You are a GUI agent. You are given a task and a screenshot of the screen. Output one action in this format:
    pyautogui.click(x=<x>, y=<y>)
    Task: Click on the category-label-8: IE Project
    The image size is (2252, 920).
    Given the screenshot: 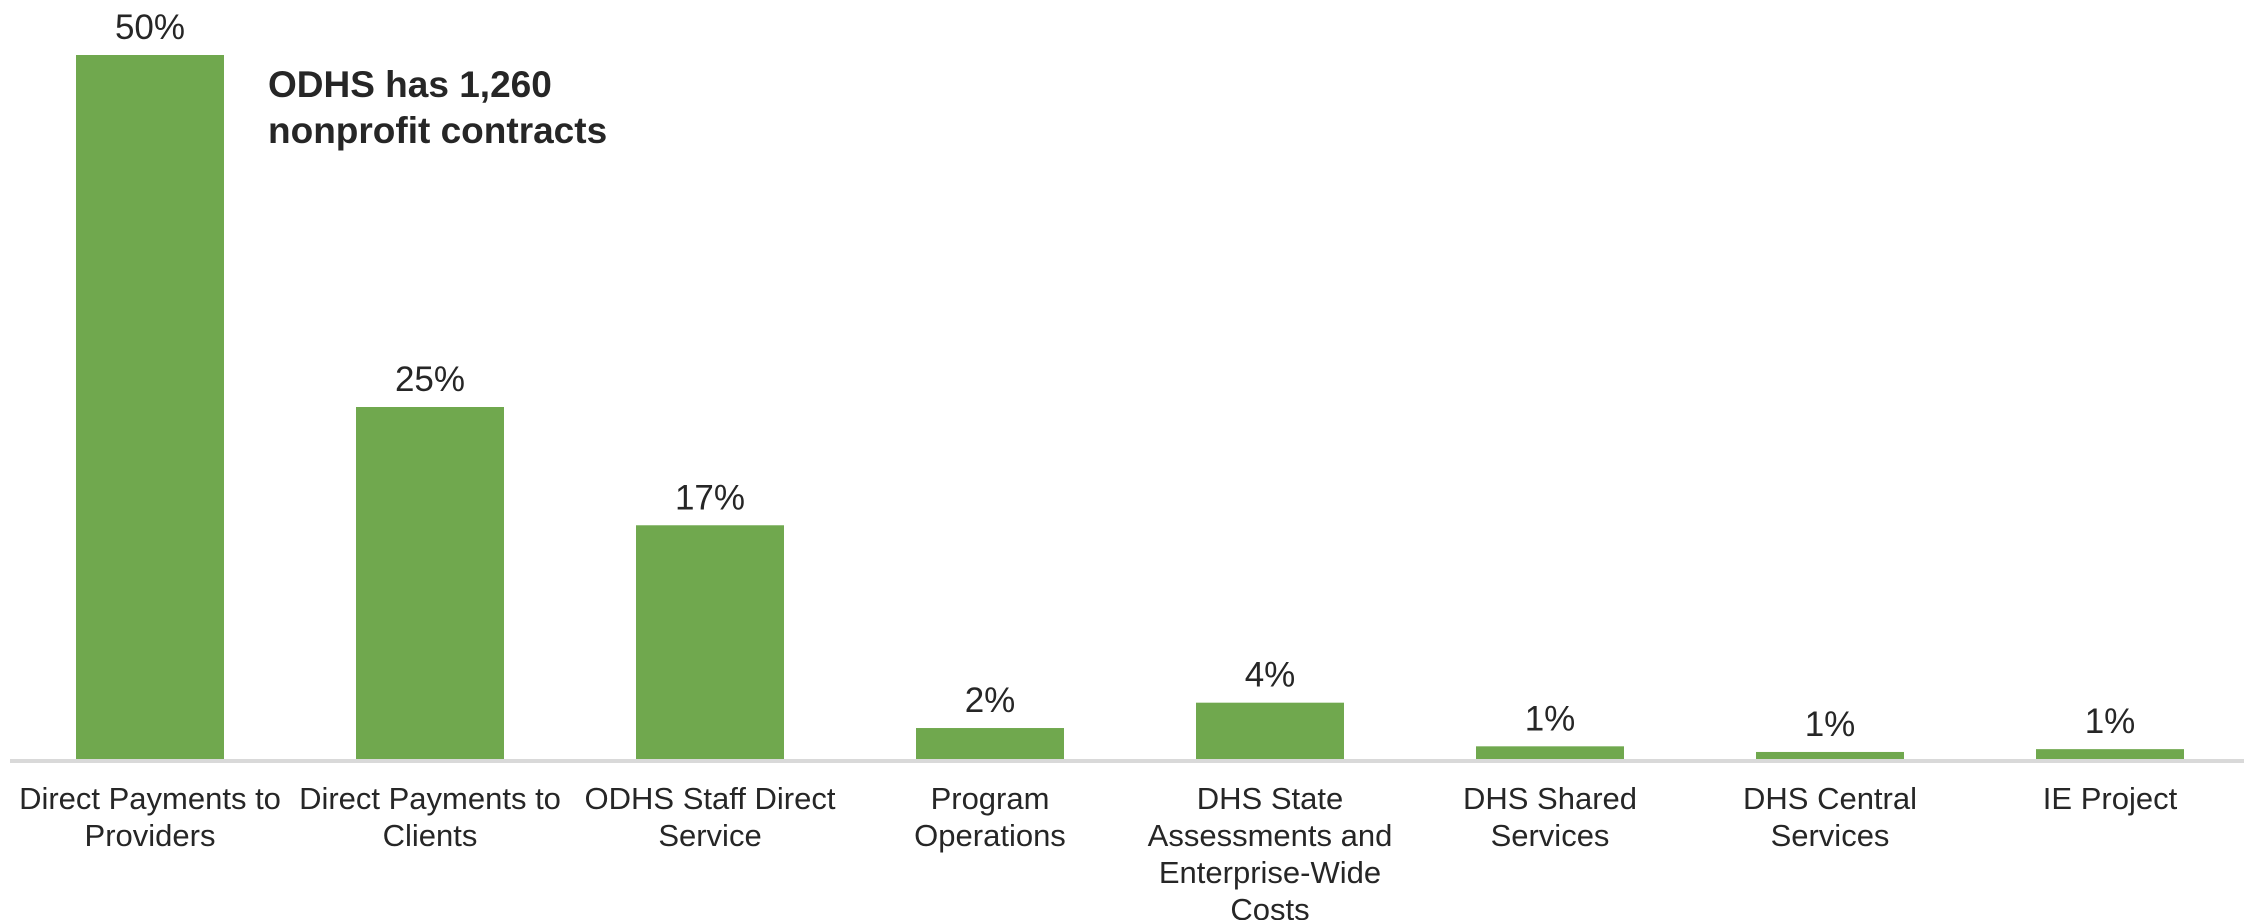 What is the action you would take?
    pyautogui.click(x=2110, y=798)
    